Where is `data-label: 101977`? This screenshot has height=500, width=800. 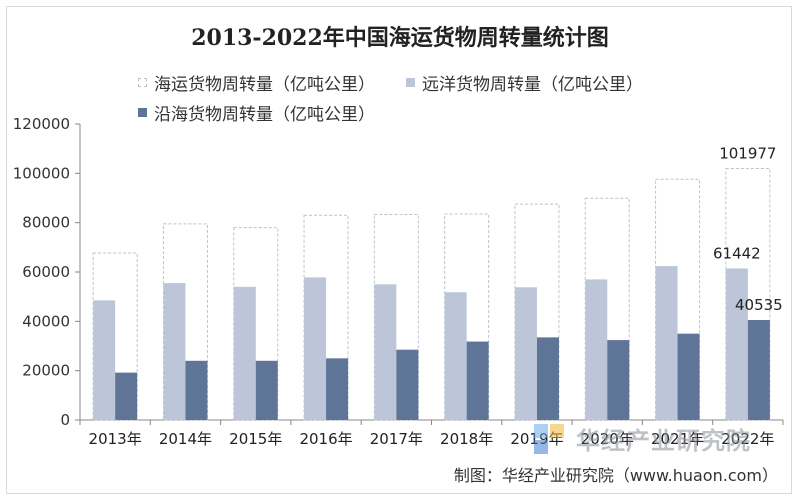
data-label: 101977 is located at coordinates (747, 153).